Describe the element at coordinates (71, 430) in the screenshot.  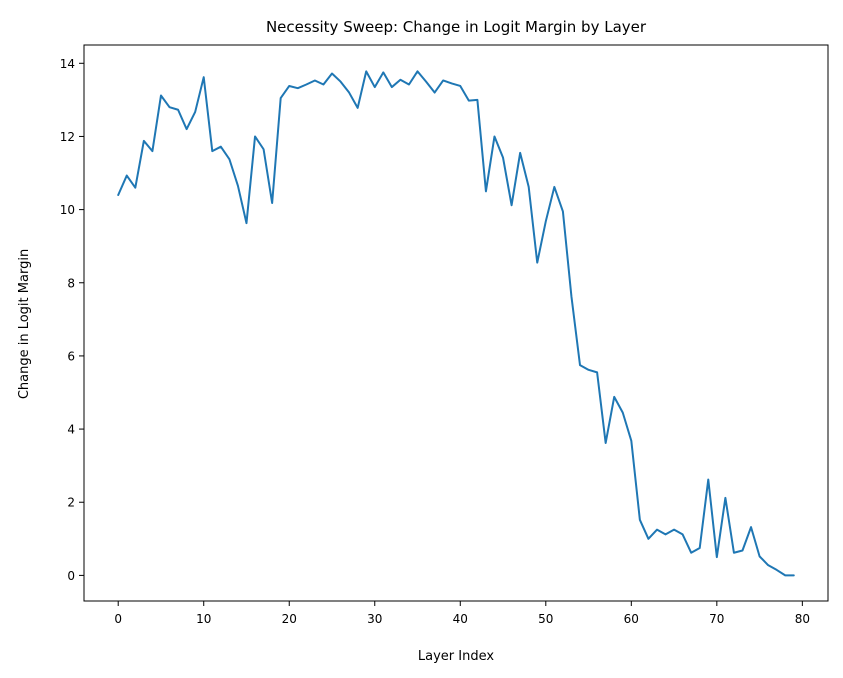
I see `y-tick-label: 4` at that location.